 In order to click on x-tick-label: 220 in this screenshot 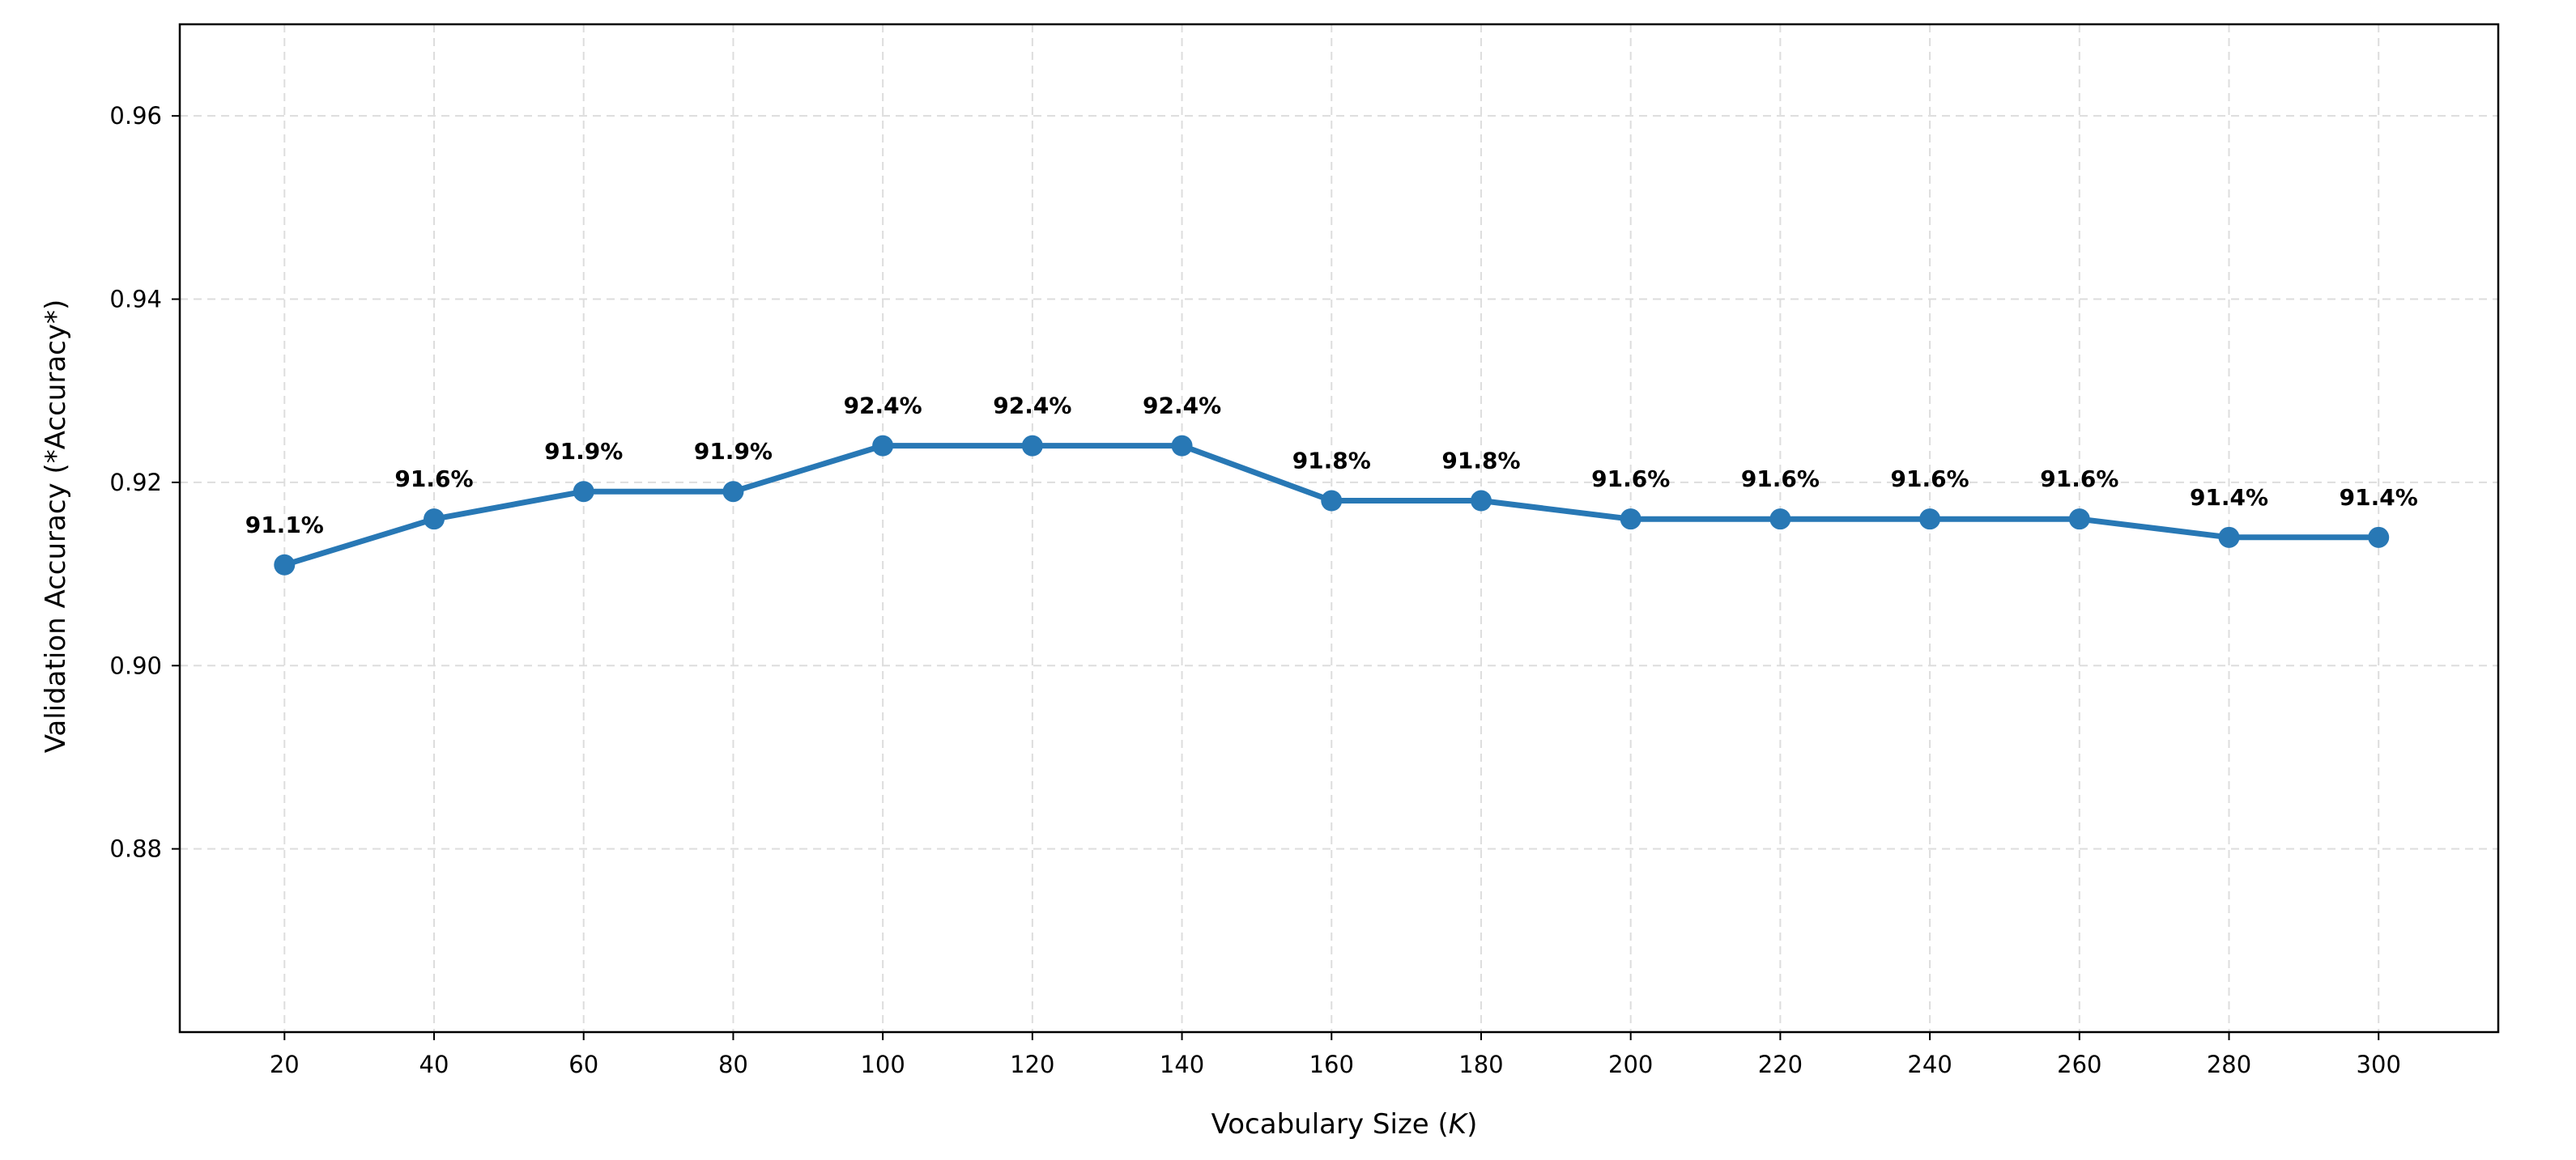, I will do `click(1780, 1065)`.